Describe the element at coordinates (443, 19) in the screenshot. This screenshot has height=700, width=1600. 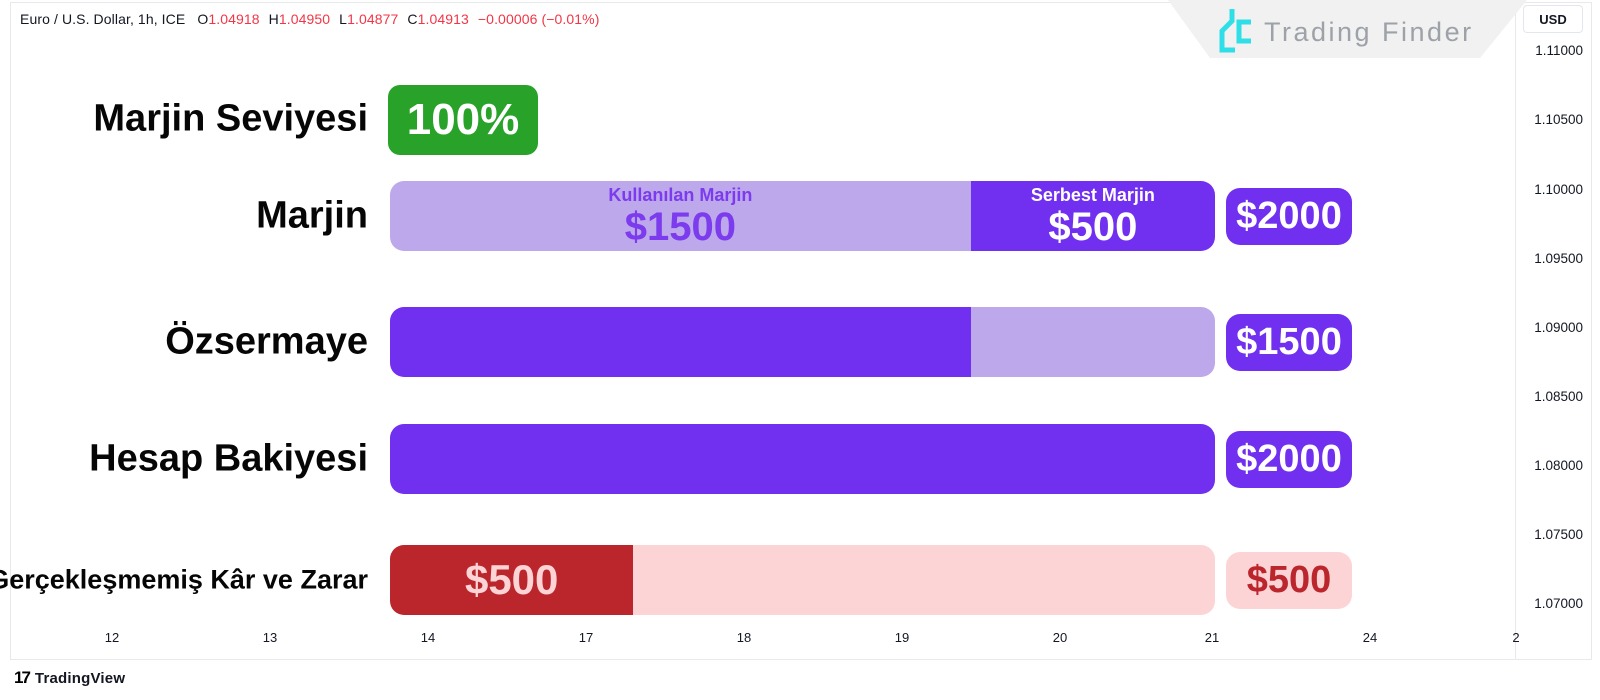
I see `close-value: 1.04913` at that location.